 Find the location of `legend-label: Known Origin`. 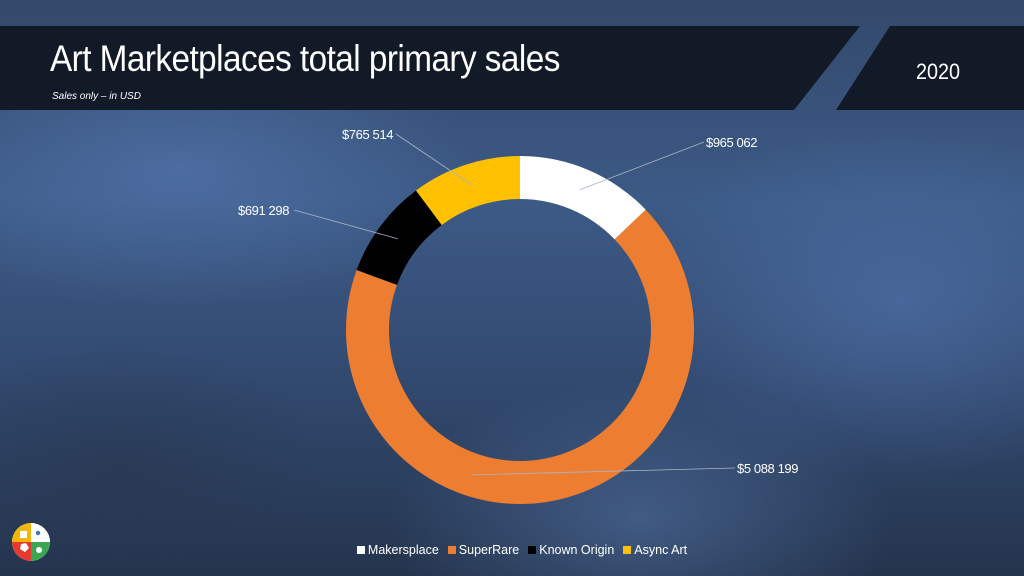

legend-label: Known Origin is located at coordinates (577, 550).